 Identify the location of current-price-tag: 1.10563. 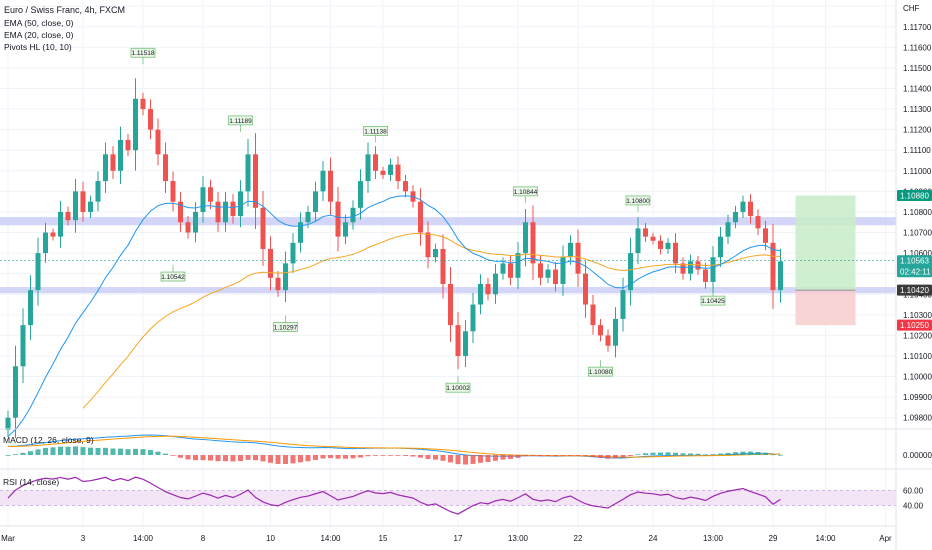
(914, 261).